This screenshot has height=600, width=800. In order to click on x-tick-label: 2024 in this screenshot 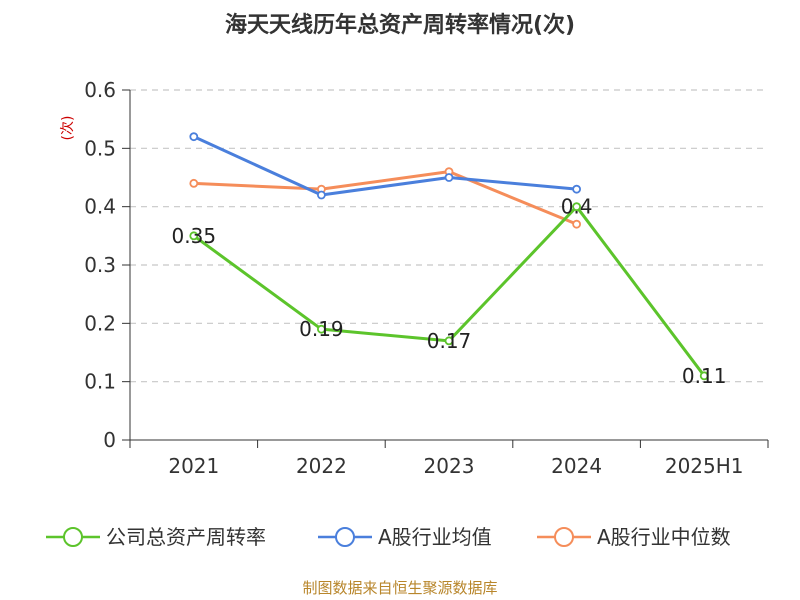, I will do `click(576, 466)`.